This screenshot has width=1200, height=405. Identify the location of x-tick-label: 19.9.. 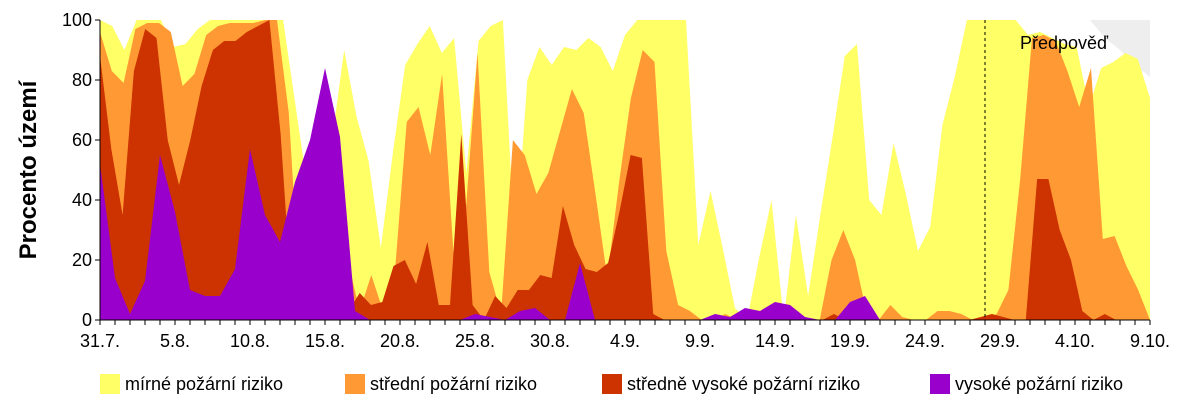
(850, 341).